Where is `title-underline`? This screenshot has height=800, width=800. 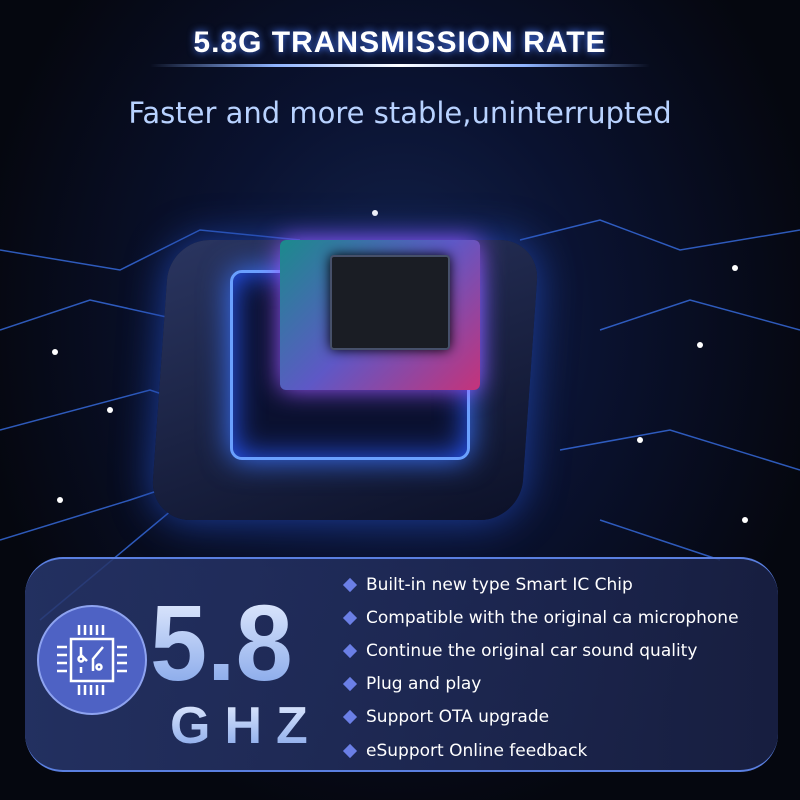 title-underline is located at coordinates (400, 65).